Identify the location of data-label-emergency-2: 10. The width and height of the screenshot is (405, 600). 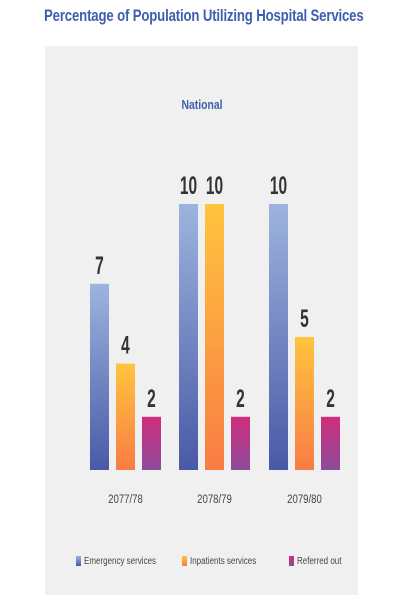
(278, 186).